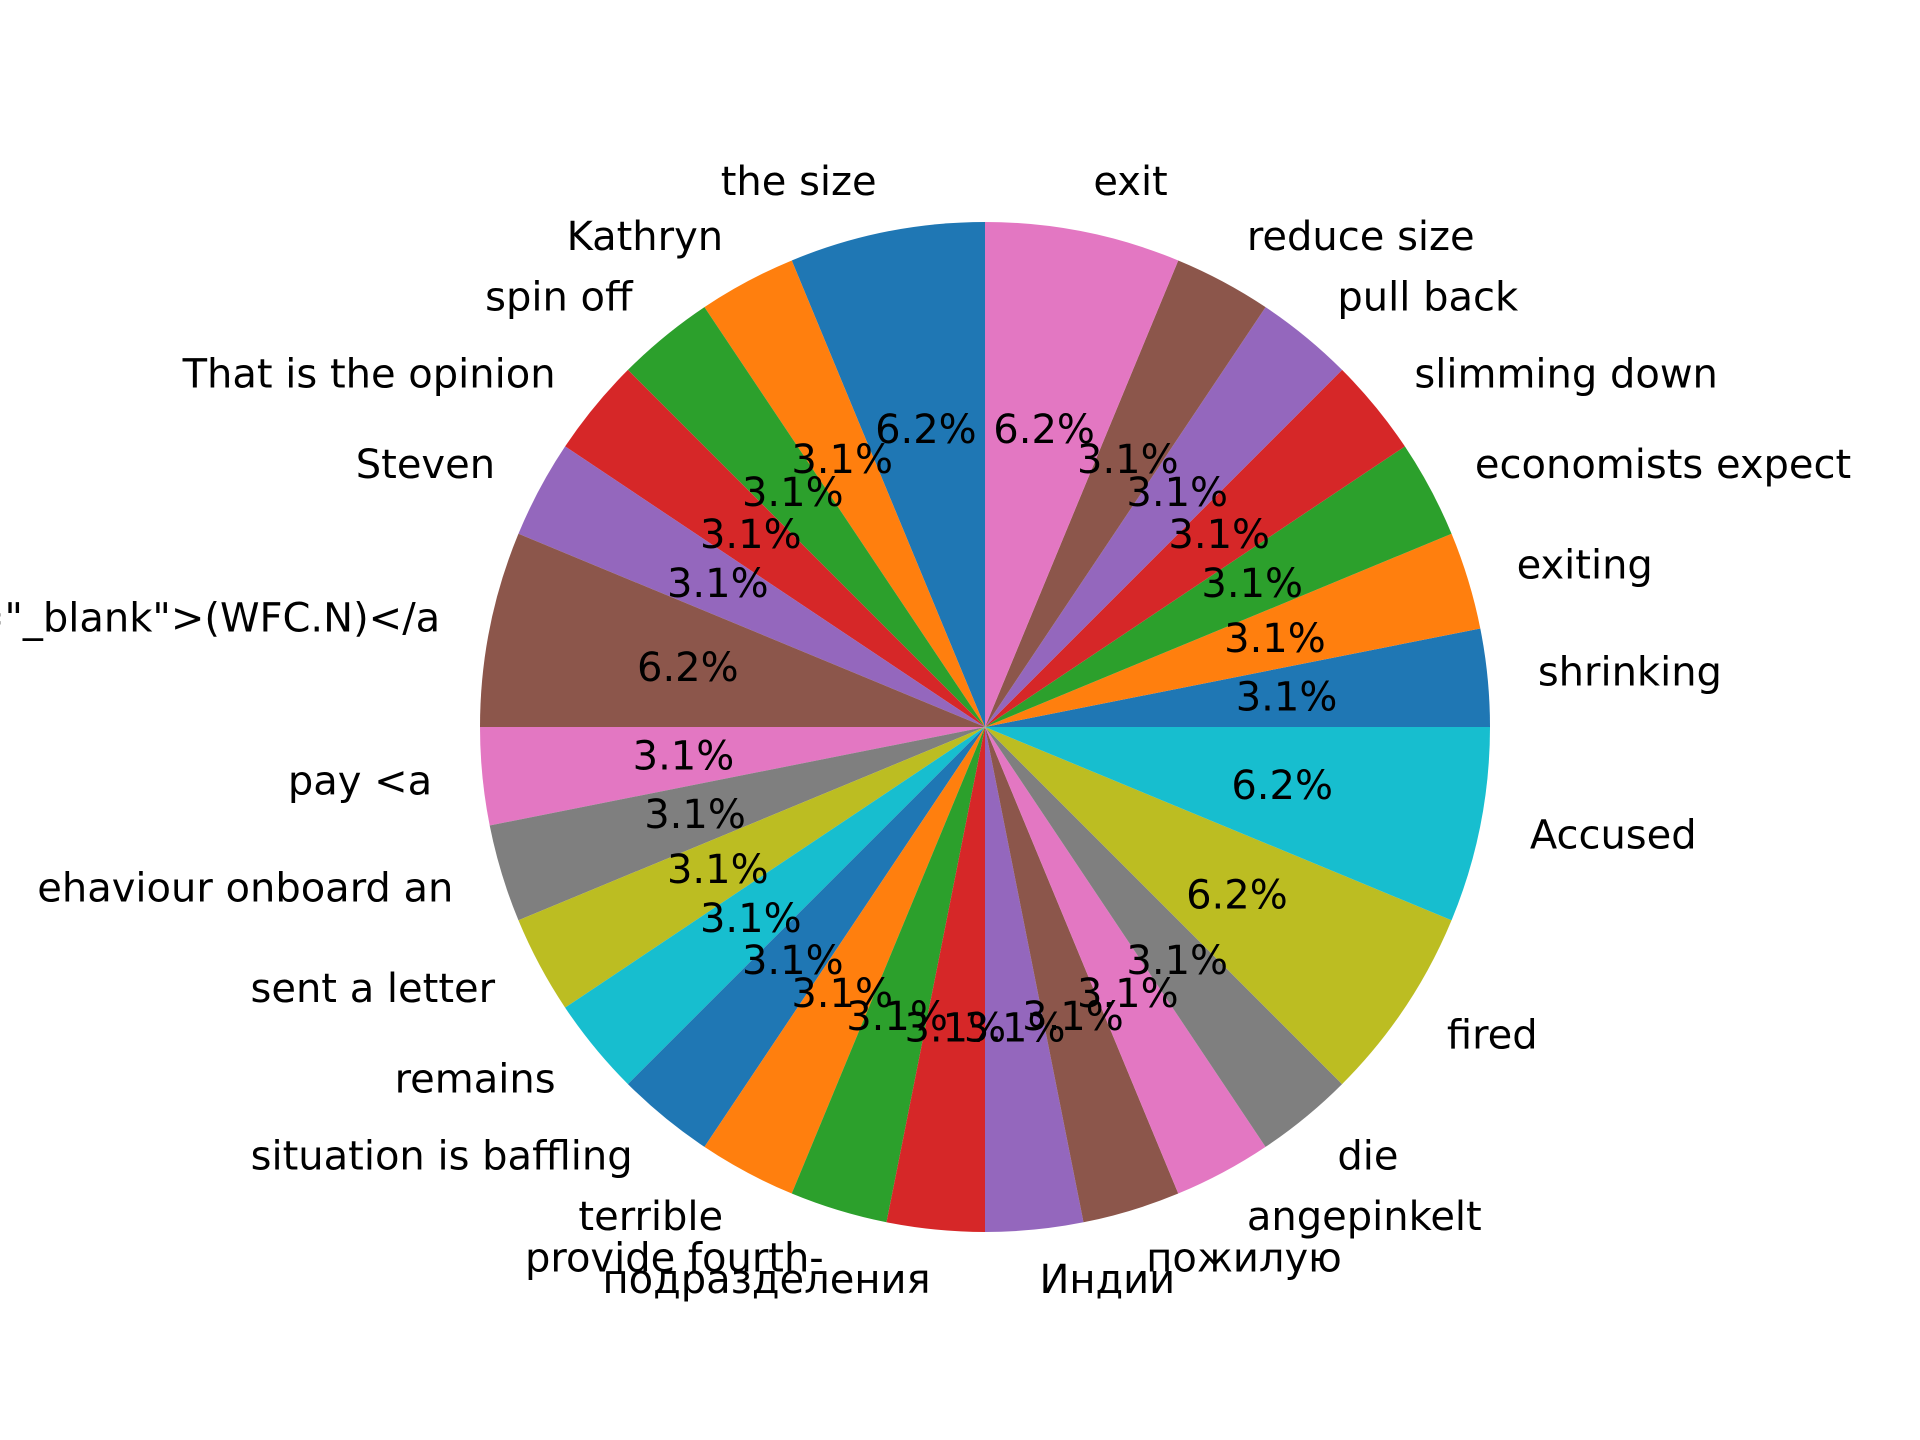 The height and width of the screenshot is (1440, 1920). What do you see at coordinates (1492, 1036) in the screenshot?
I see `category-label: fired` at bounding box center [1492, 1036].